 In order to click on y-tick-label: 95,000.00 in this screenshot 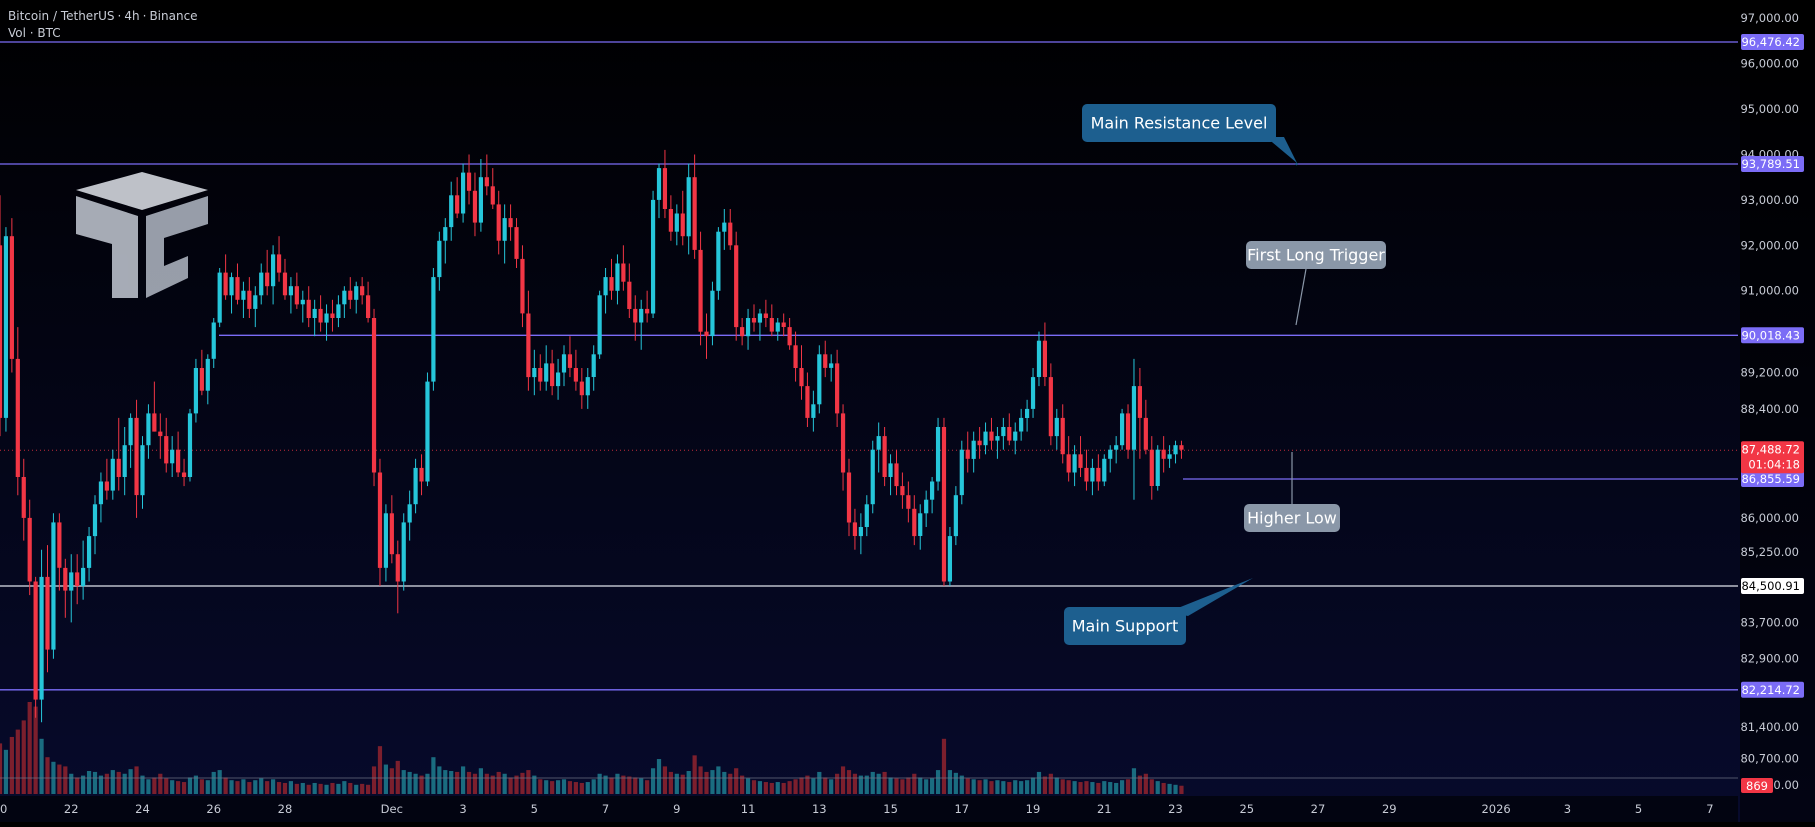, I will do `click(1769, 109)`.